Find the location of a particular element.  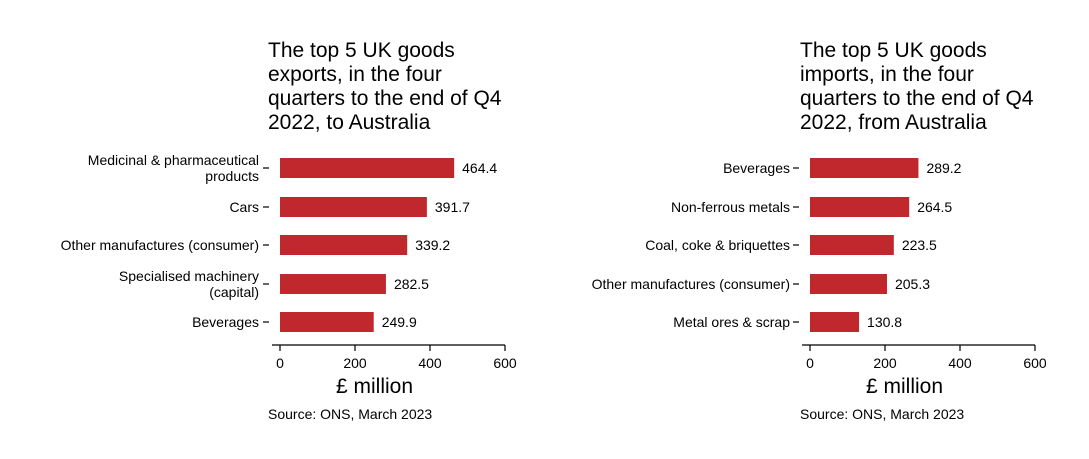

category-label: Specialised machinery is located at coordinates (189, 276).